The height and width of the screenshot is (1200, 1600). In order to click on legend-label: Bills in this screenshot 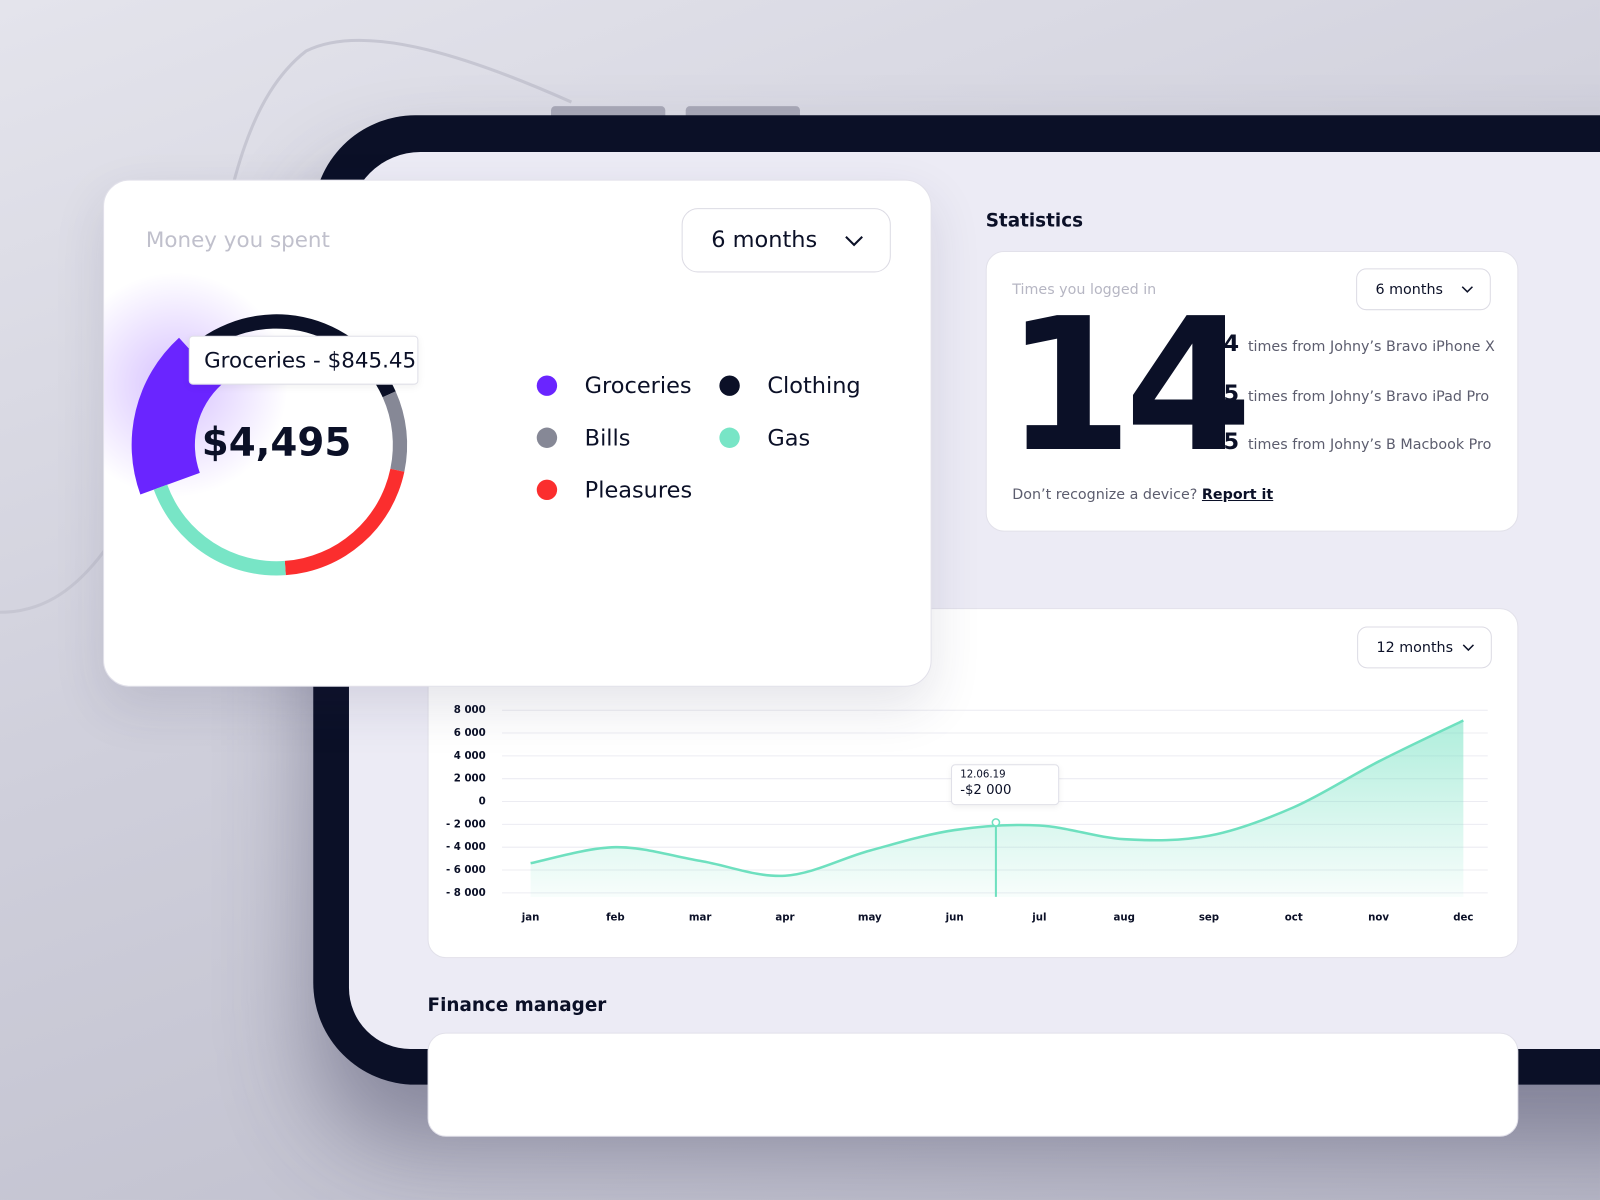, I will do `click(608, 438)`.